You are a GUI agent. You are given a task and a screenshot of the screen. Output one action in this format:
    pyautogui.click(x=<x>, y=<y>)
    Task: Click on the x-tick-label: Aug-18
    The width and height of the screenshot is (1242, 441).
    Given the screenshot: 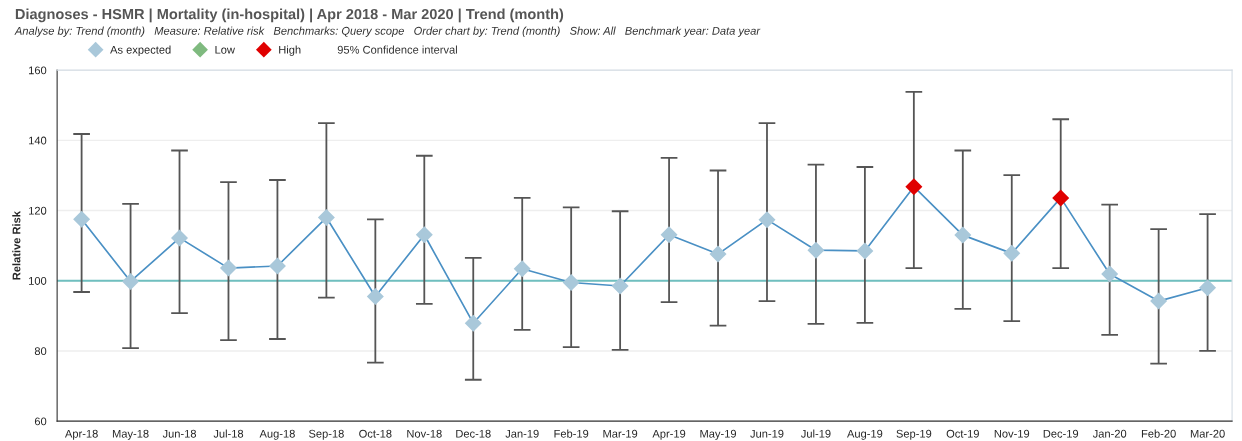 What is the action you would take?
    pyautogui.click(x=277, y=434)
    